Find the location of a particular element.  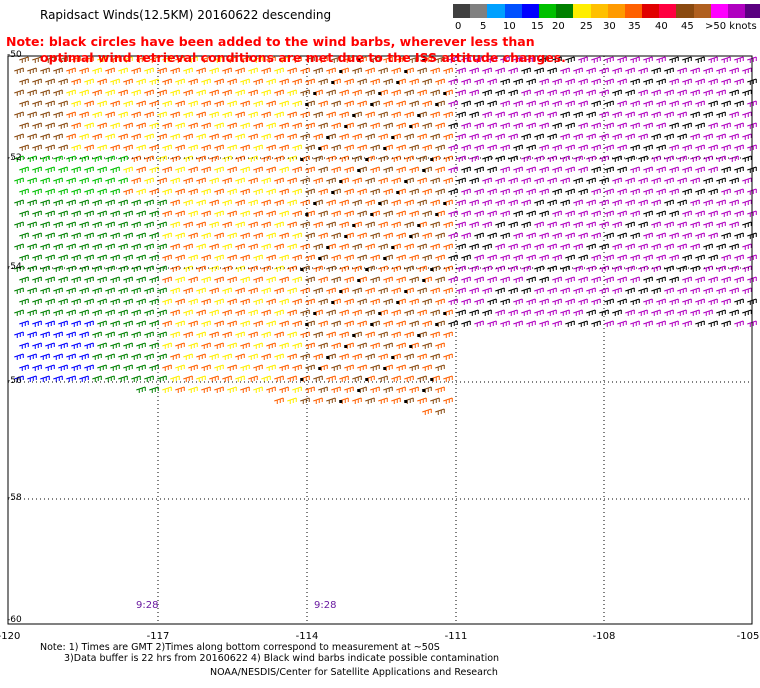

legend-tick: 35 is located at coordinates (634, 26).